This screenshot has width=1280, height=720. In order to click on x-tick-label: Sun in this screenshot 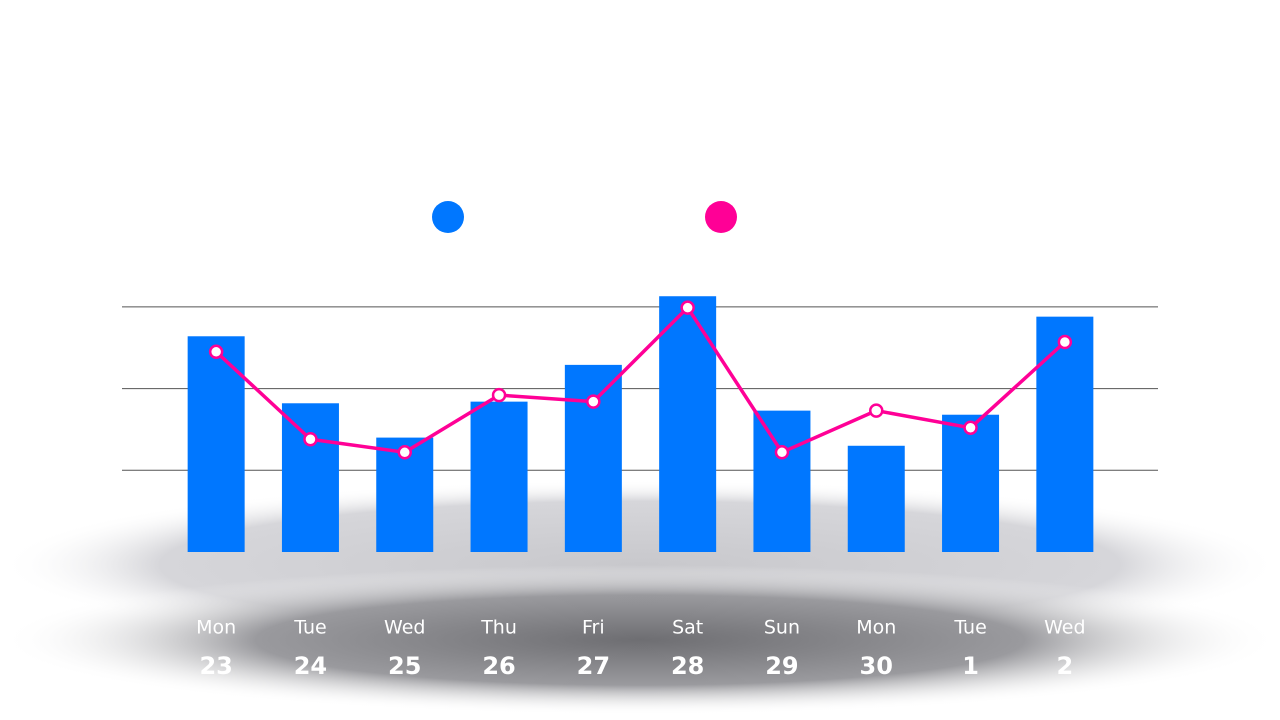, I will do `click(782, 628)`.